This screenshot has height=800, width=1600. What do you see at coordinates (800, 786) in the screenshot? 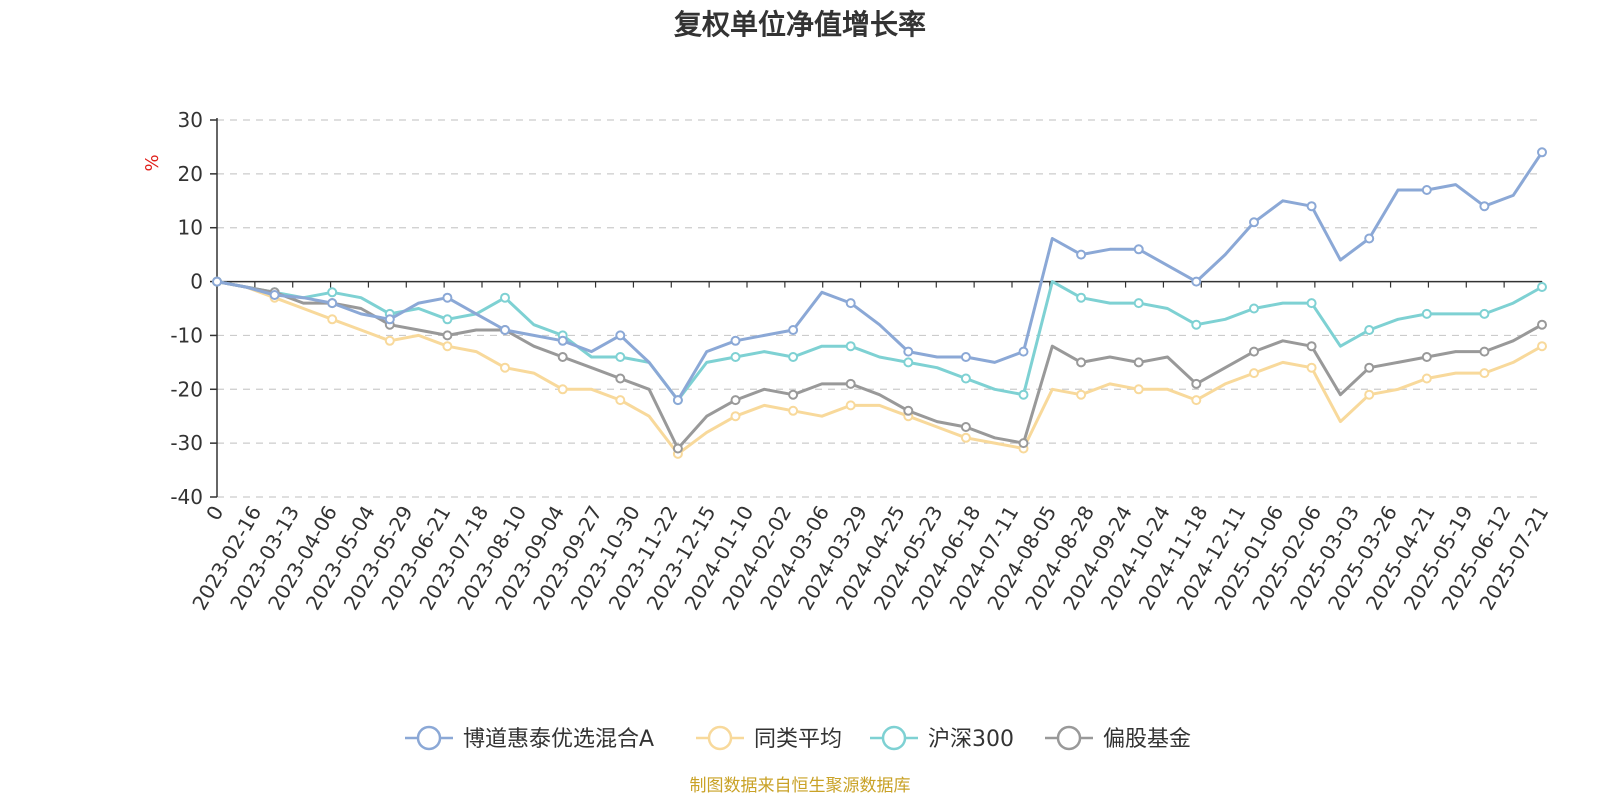
I see `data-source-note: 制图数据来自恒生聚源数据库` at bounding box center [800, 786].